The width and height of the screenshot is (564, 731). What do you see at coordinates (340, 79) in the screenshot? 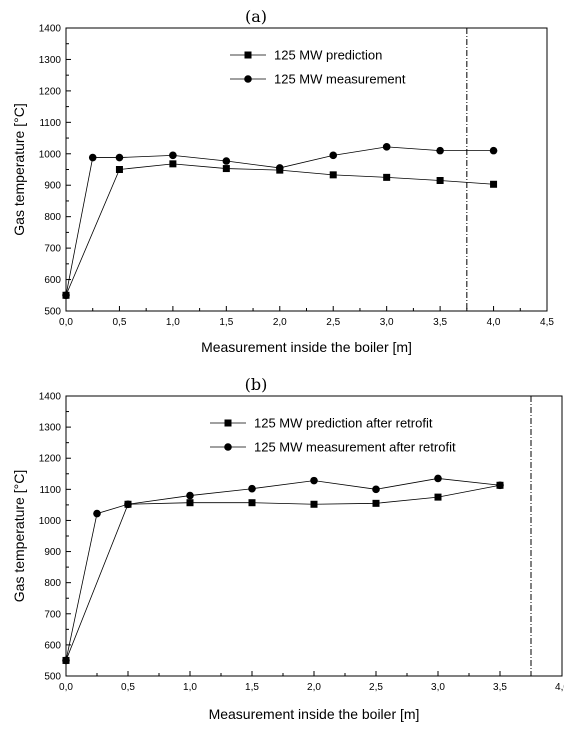
I see `legend-entry: 125 MW measurement` at bounding box center [340, 79].